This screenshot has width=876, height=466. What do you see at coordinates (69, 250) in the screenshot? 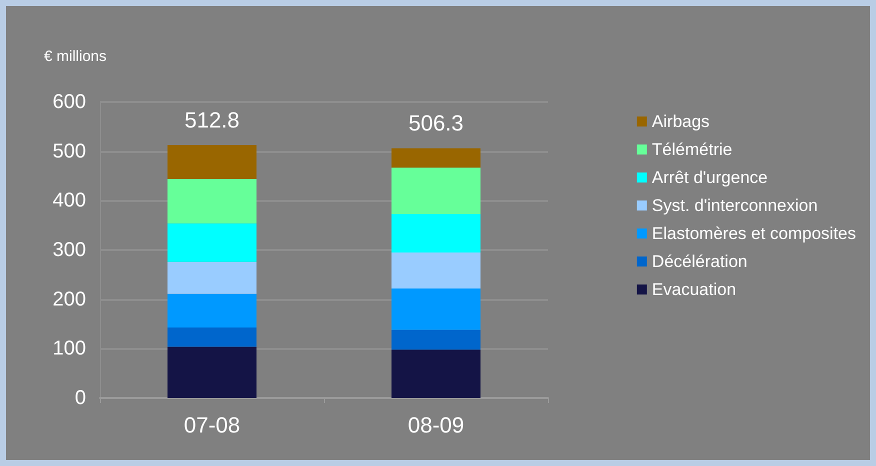
I see `y-tick-label: 300` at bounding box center [69, 250].